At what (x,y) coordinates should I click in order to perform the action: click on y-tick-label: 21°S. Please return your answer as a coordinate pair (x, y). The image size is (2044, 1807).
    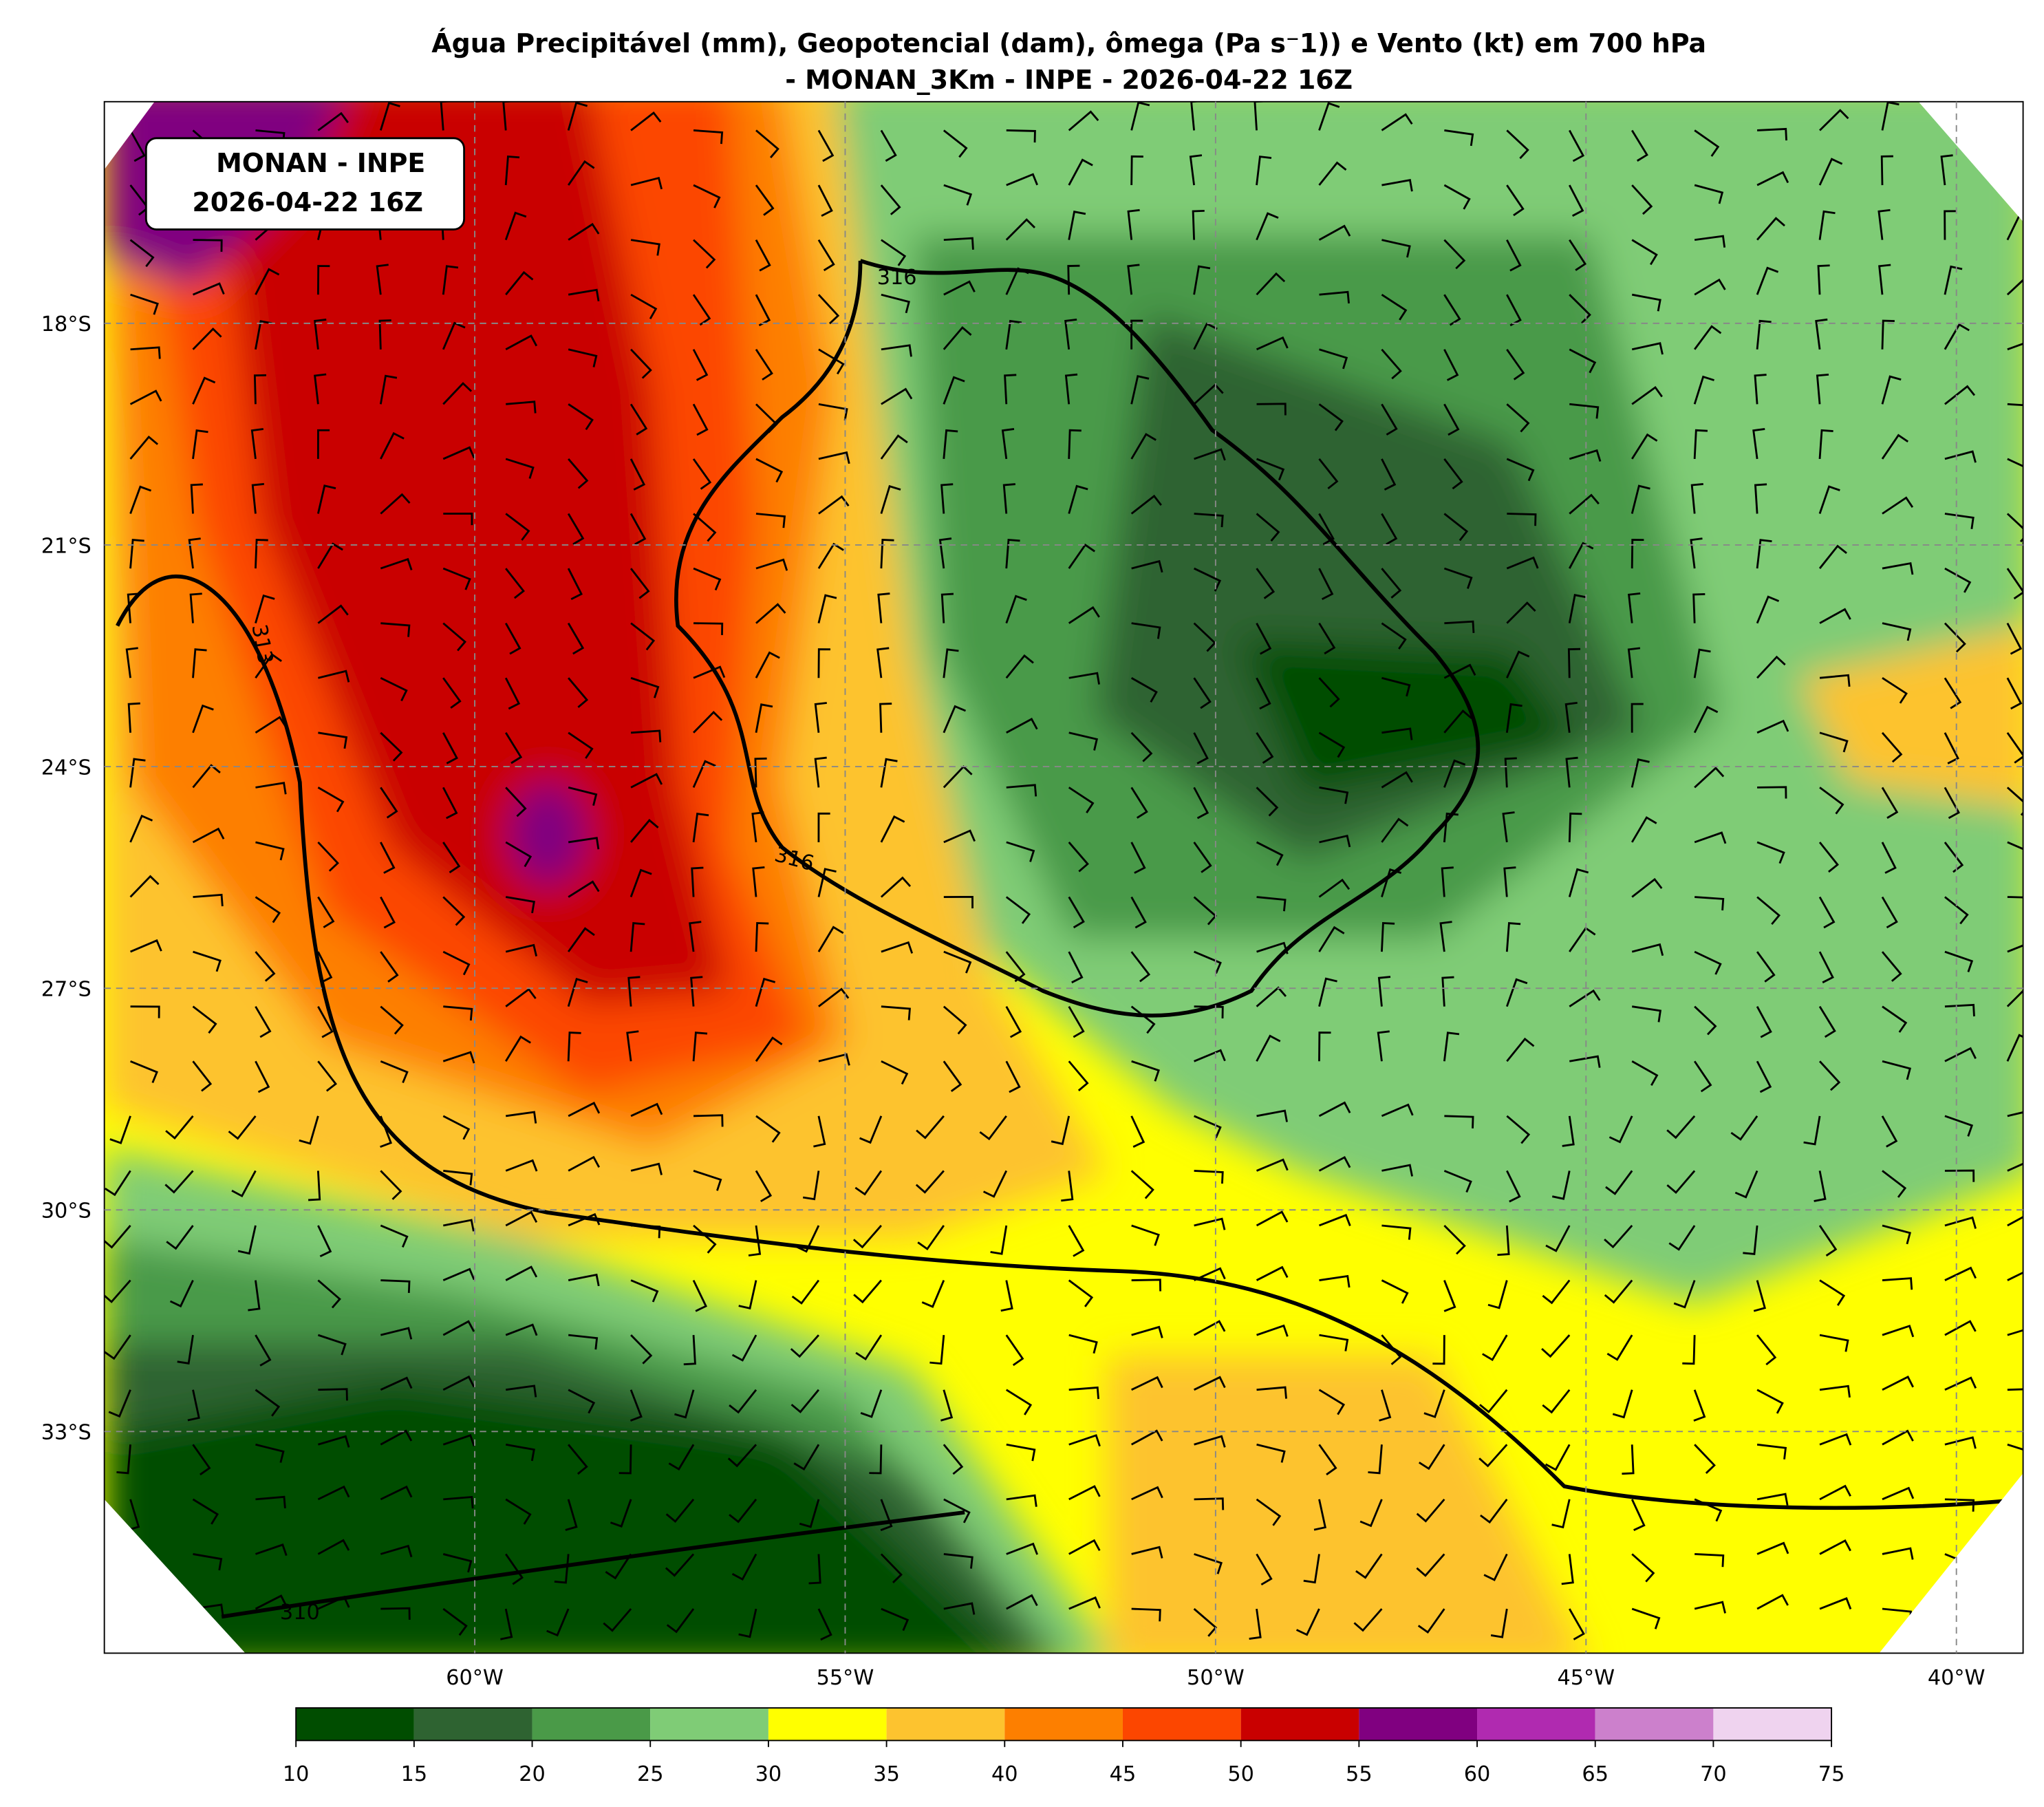
    Looking at the image, I should click on (66, 546).